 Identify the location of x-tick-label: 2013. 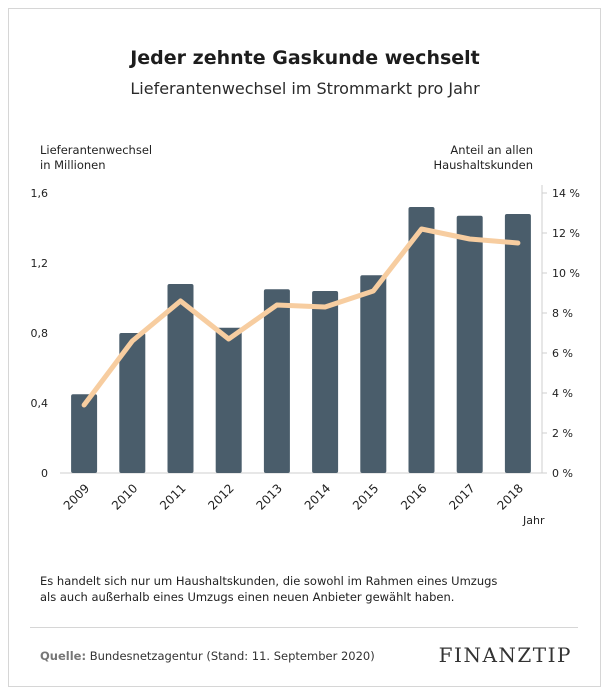
(269, 496).